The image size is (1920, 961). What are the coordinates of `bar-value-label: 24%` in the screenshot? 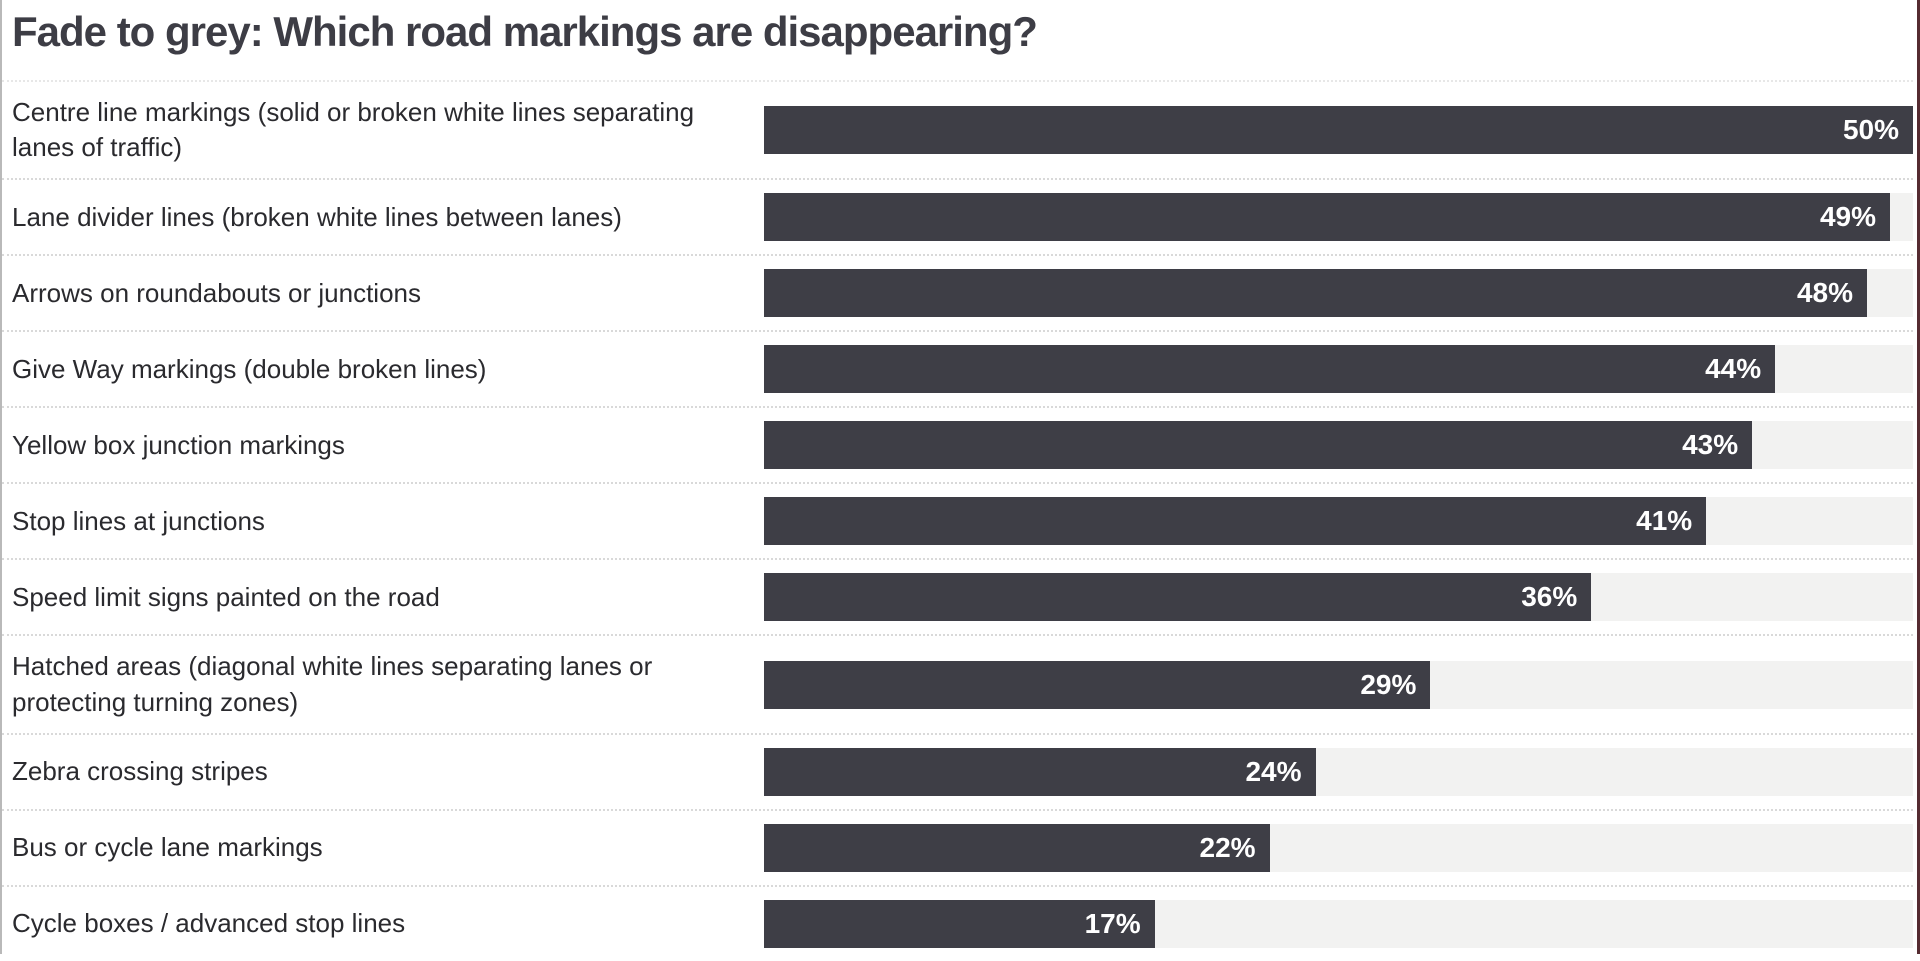 It's located at (1273, 771).